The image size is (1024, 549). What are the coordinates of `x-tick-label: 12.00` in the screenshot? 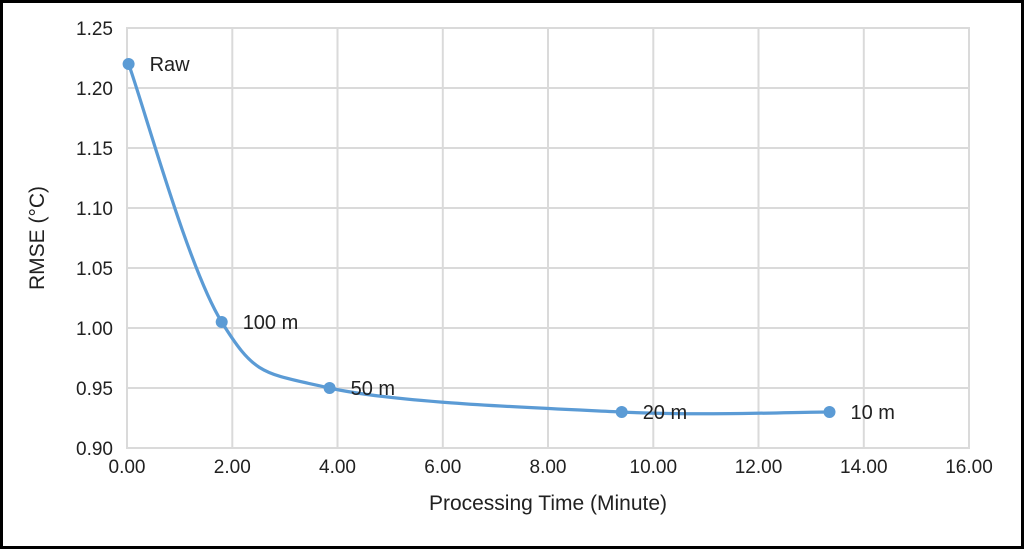 It's located at (759, 467).